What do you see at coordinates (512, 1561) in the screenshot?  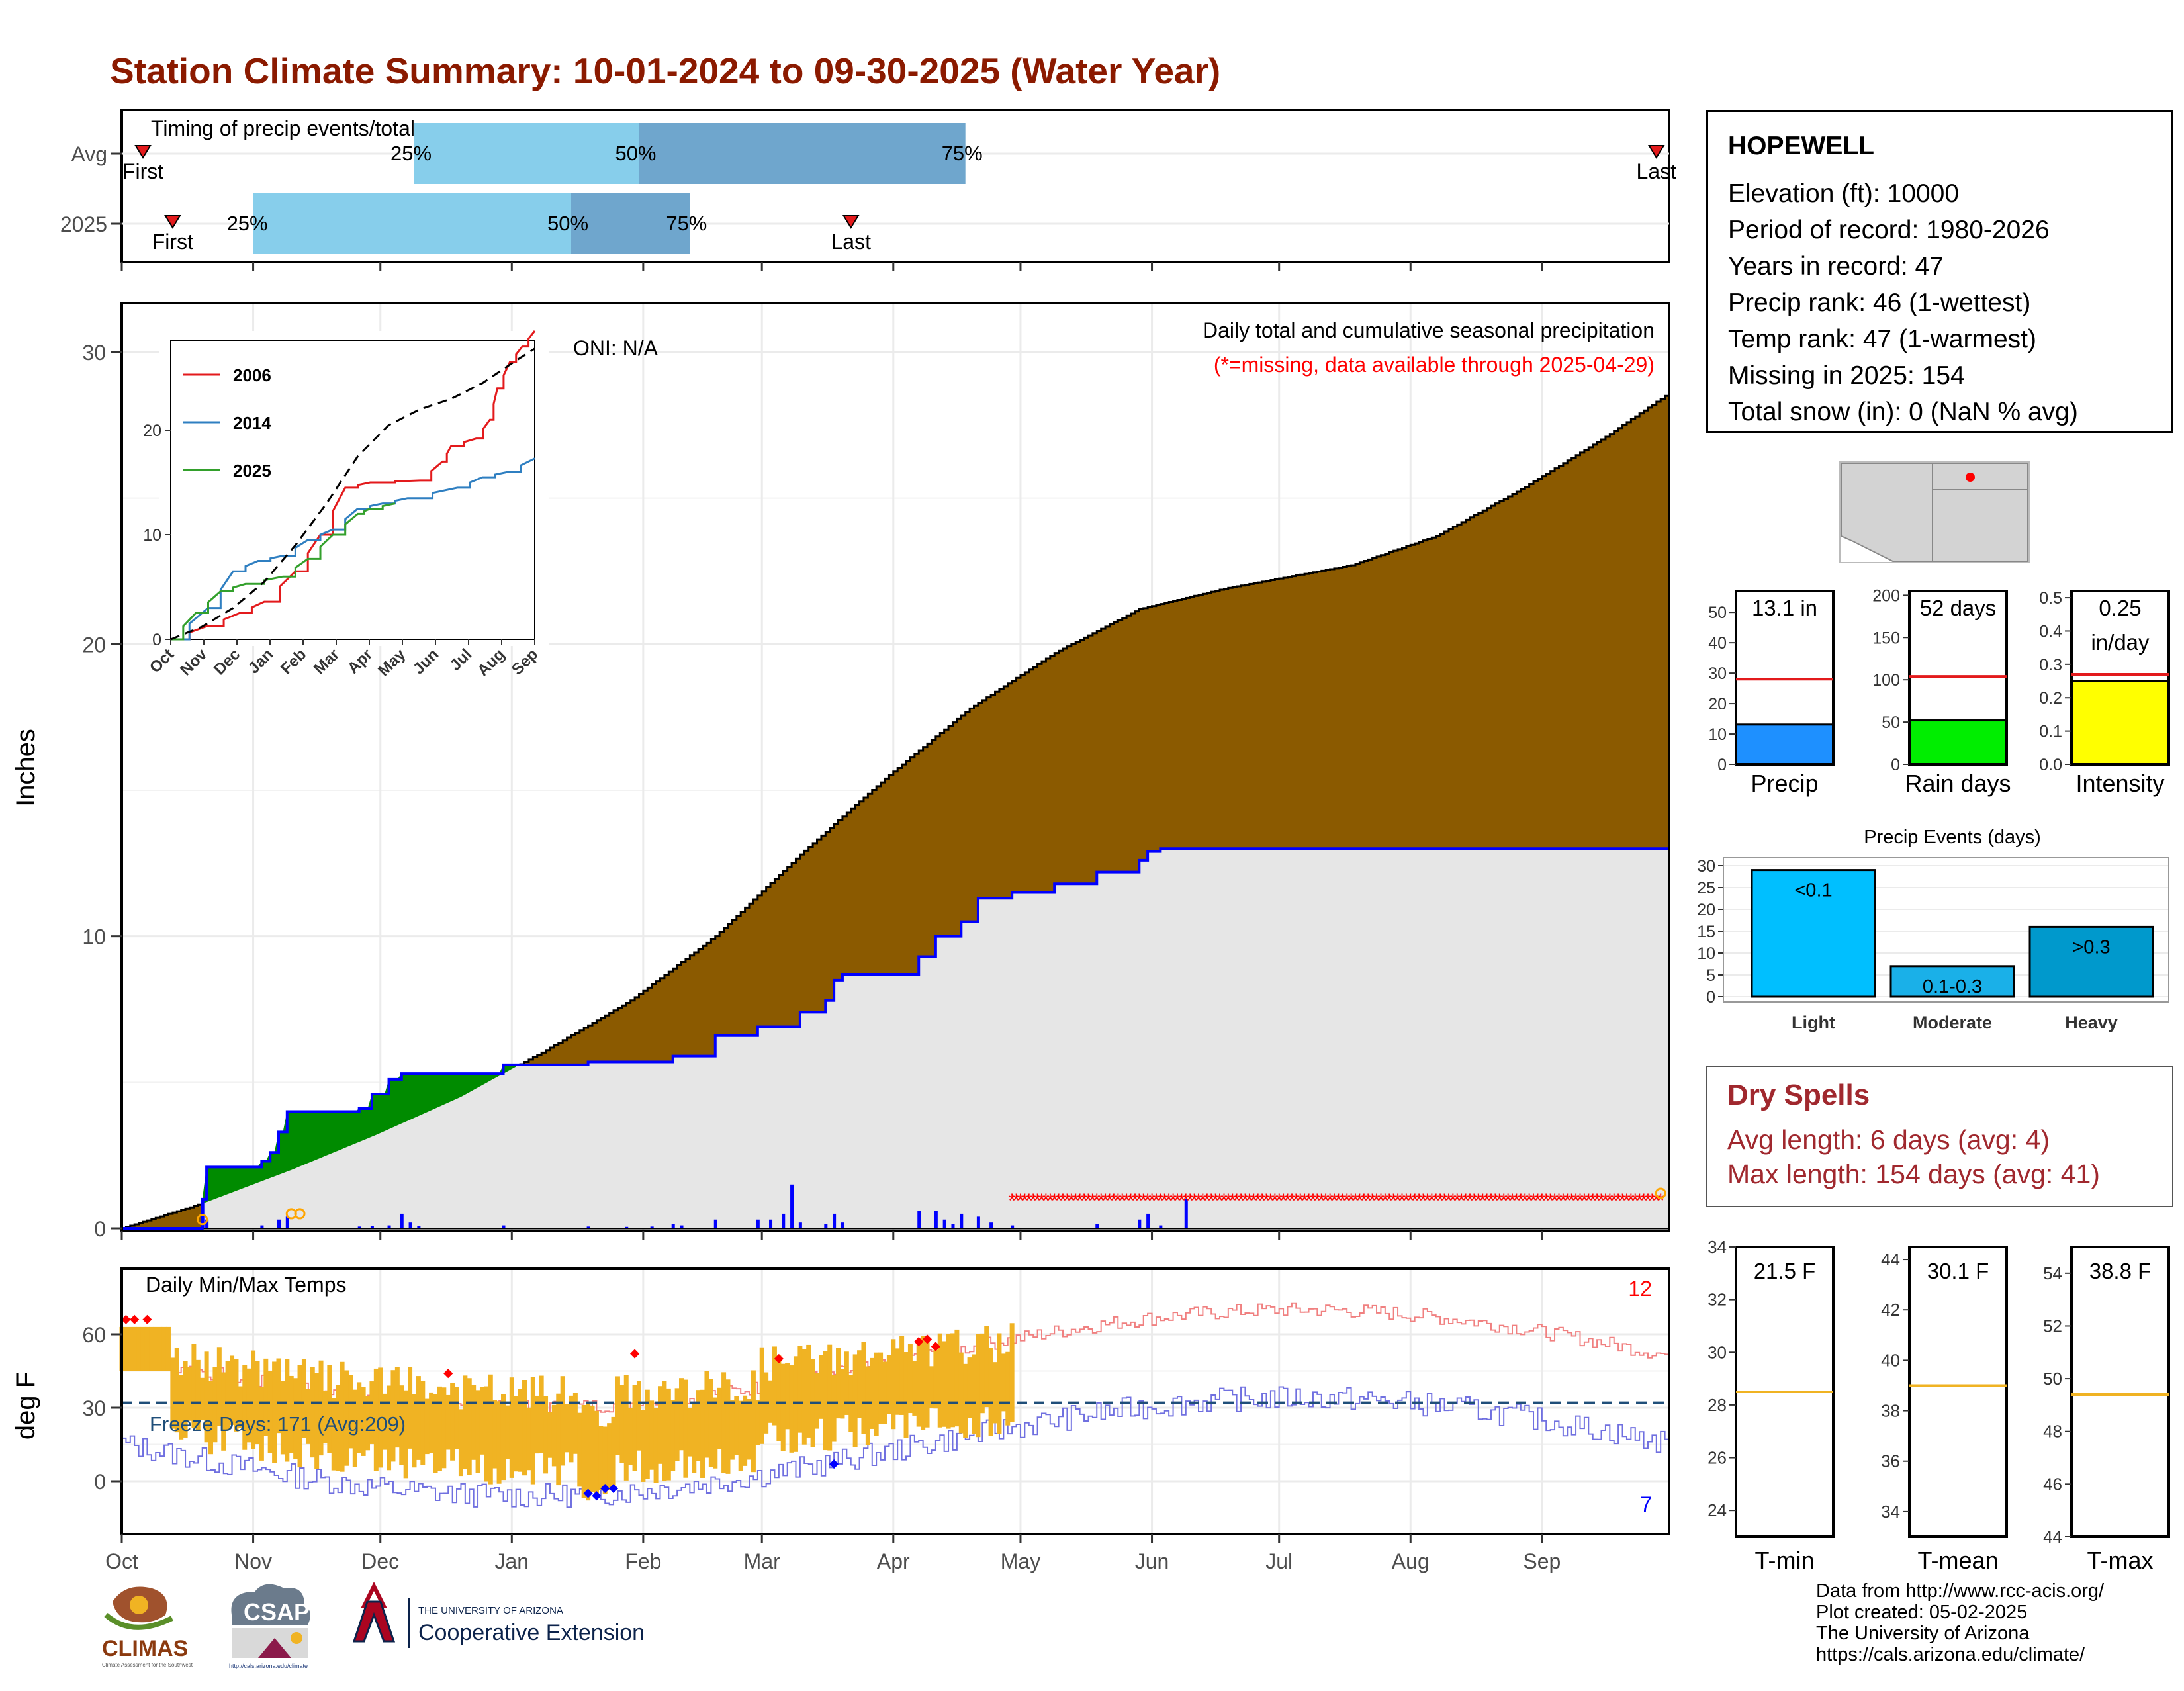 I see `temps-x-tick-label: Jan` at bounding box center [512, 1561].